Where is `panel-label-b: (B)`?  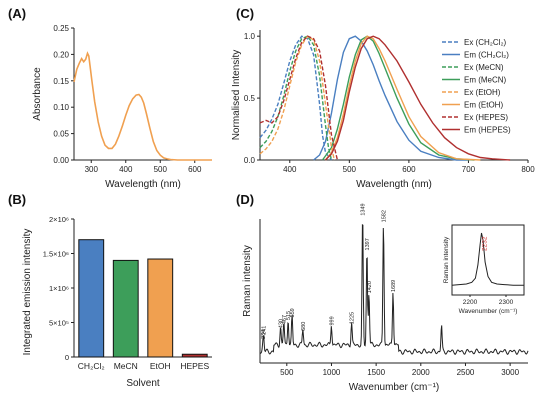 panel-label-b: (B) is located at coordinates (17, 199).